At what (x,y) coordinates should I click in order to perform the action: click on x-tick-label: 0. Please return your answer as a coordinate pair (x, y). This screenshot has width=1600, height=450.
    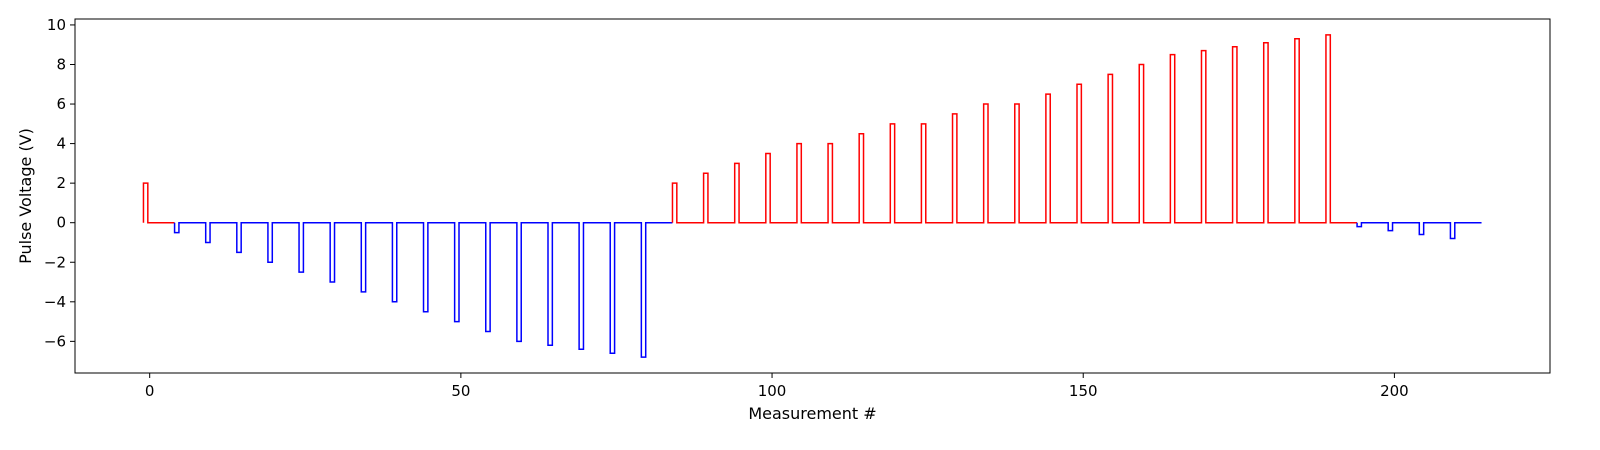
    Looking at the image, I should click on (150, 391).